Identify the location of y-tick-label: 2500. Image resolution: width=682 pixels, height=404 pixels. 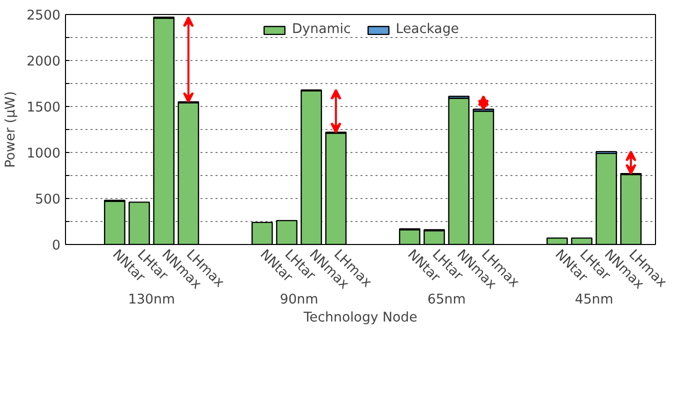
(43, 16).